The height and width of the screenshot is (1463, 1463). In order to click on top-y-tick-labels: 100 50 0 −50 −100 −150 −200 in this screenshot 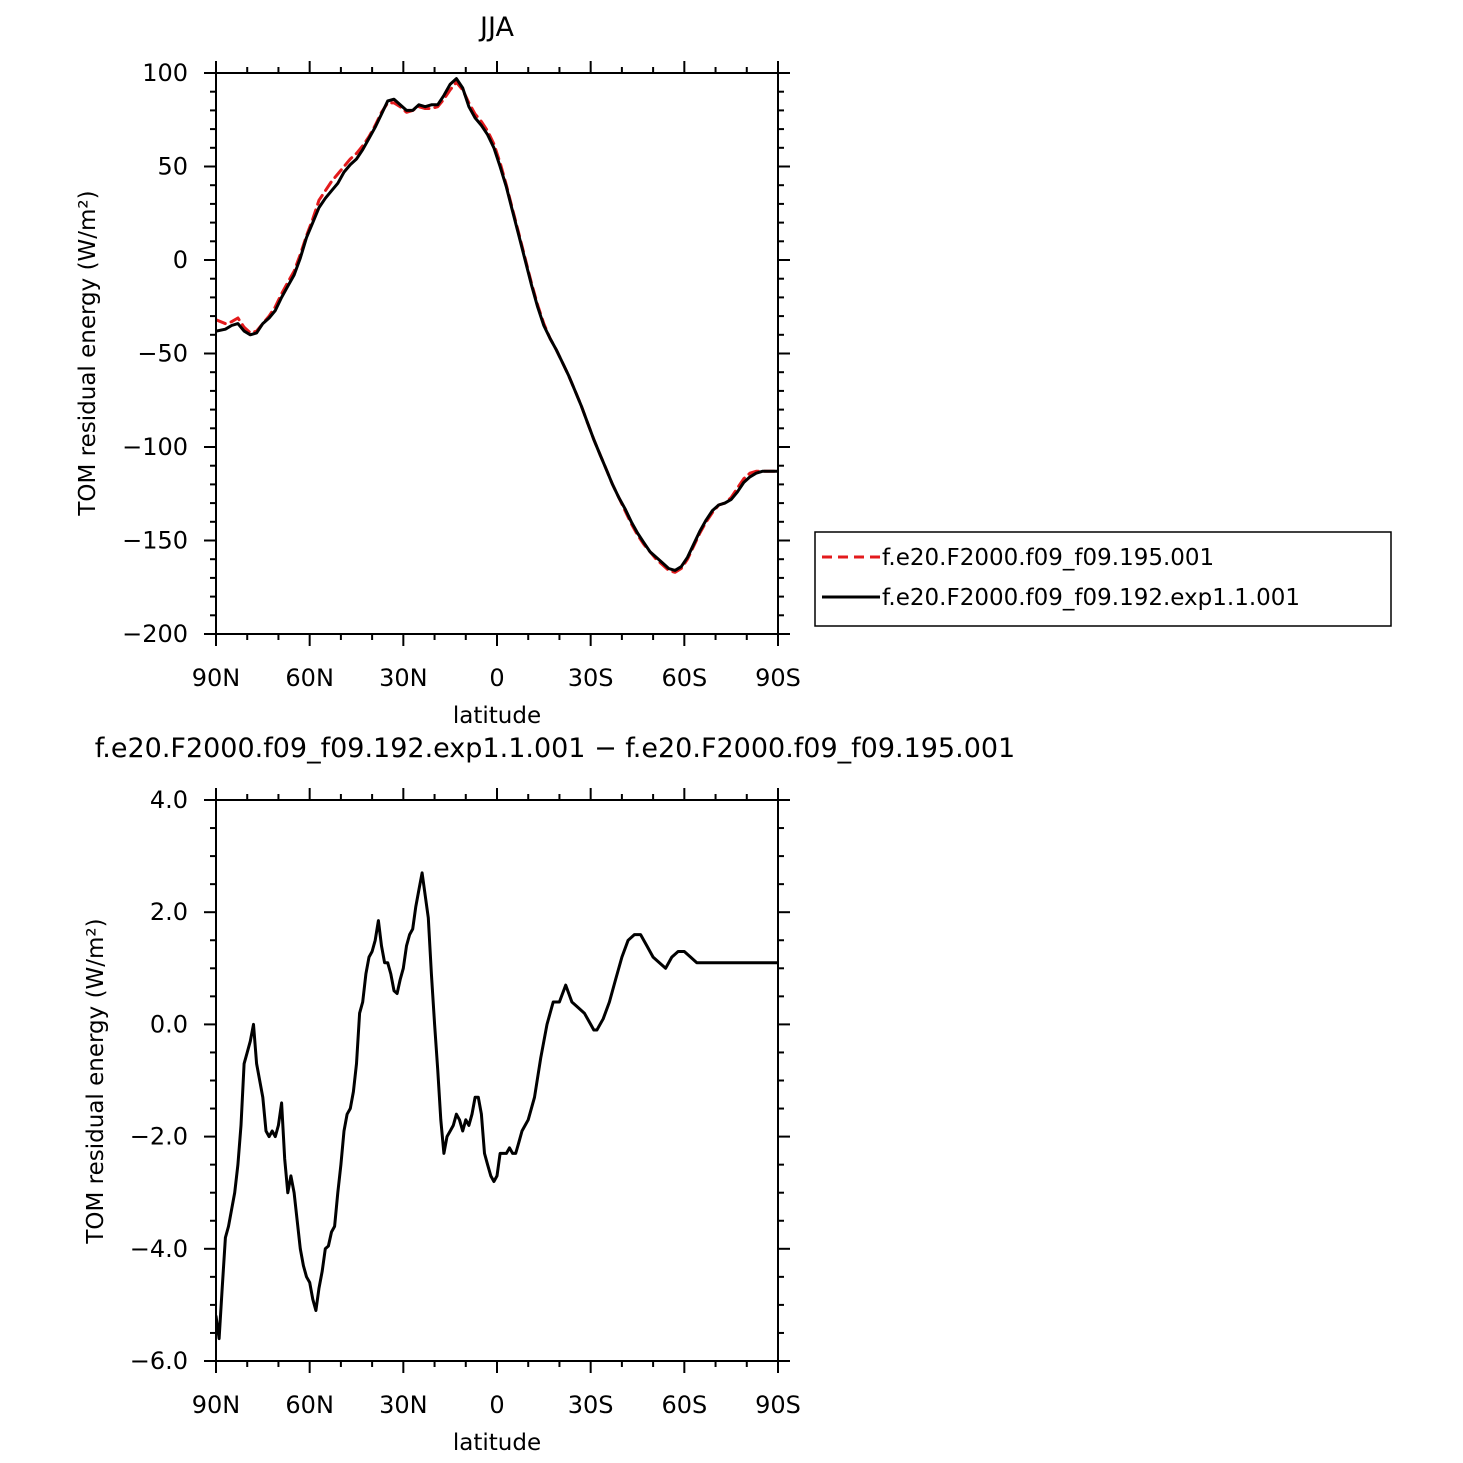, I will do `click(155, 353)`.